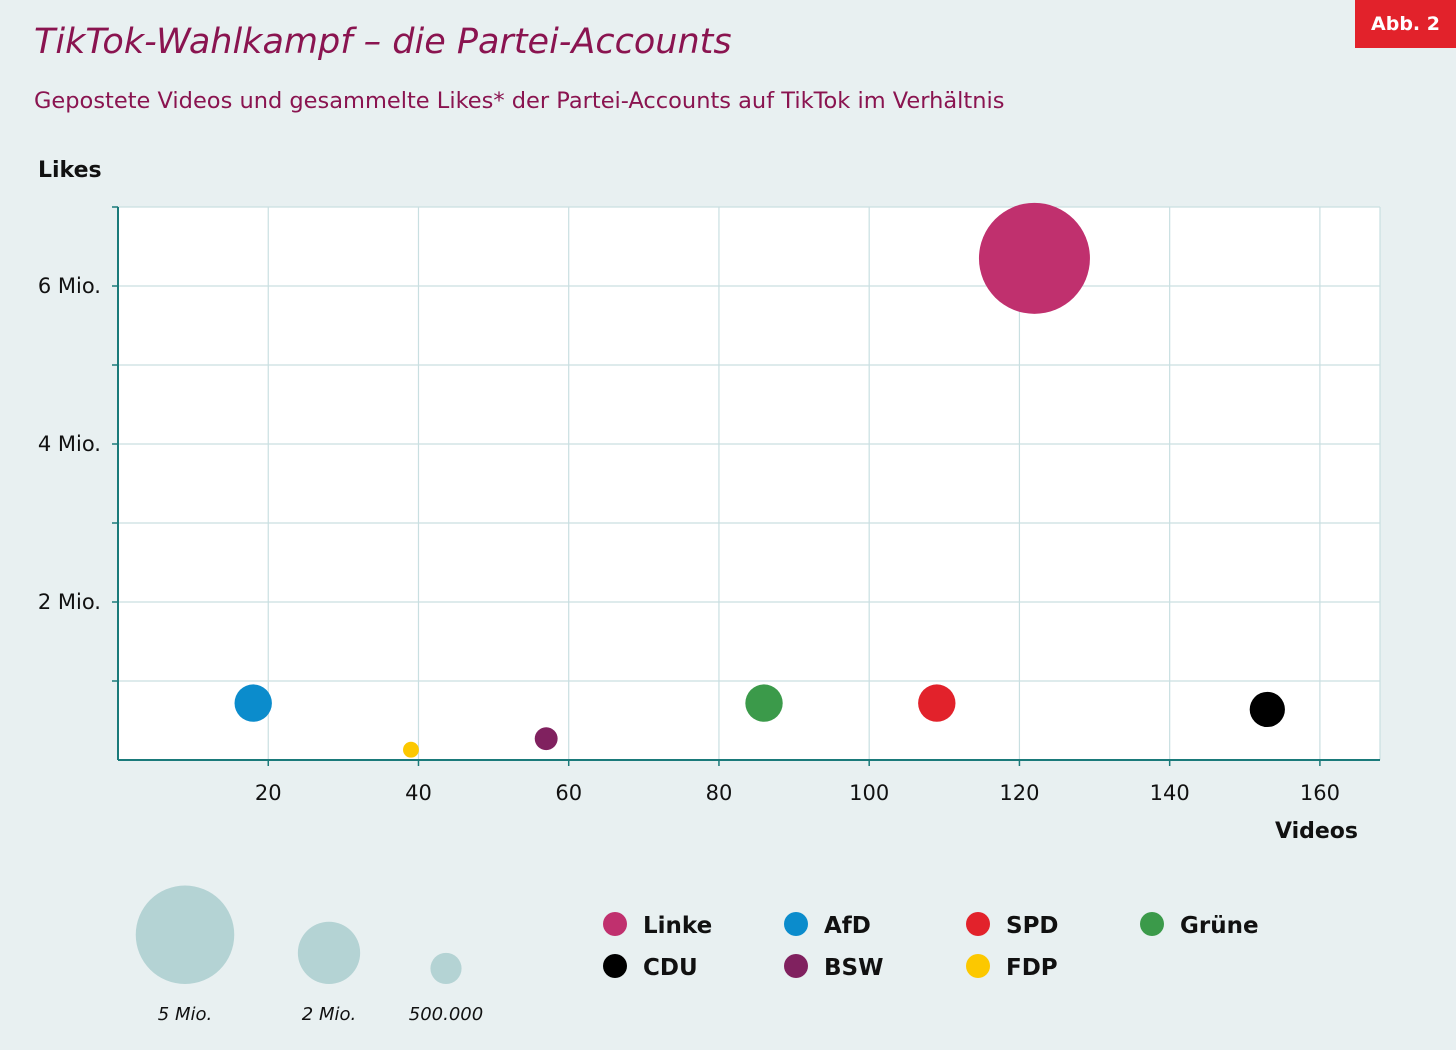 This screenshot has width=1456, height=1050. What do you see at coordinates (978, 966) in the screenshot?
I see `legend-marker-fdp` at bounding box center [978, 966].